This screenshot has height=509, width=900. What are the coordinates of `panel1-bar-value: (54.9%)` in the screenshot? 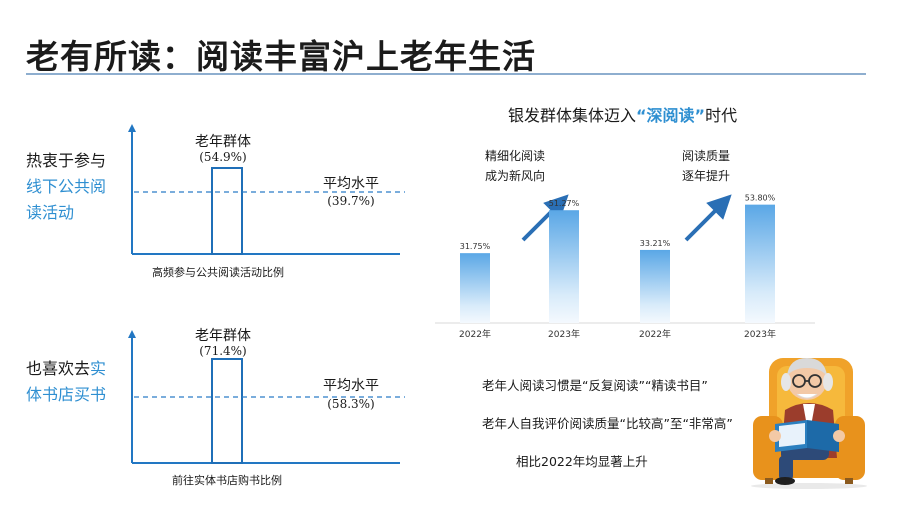 It's located at (223, 157).